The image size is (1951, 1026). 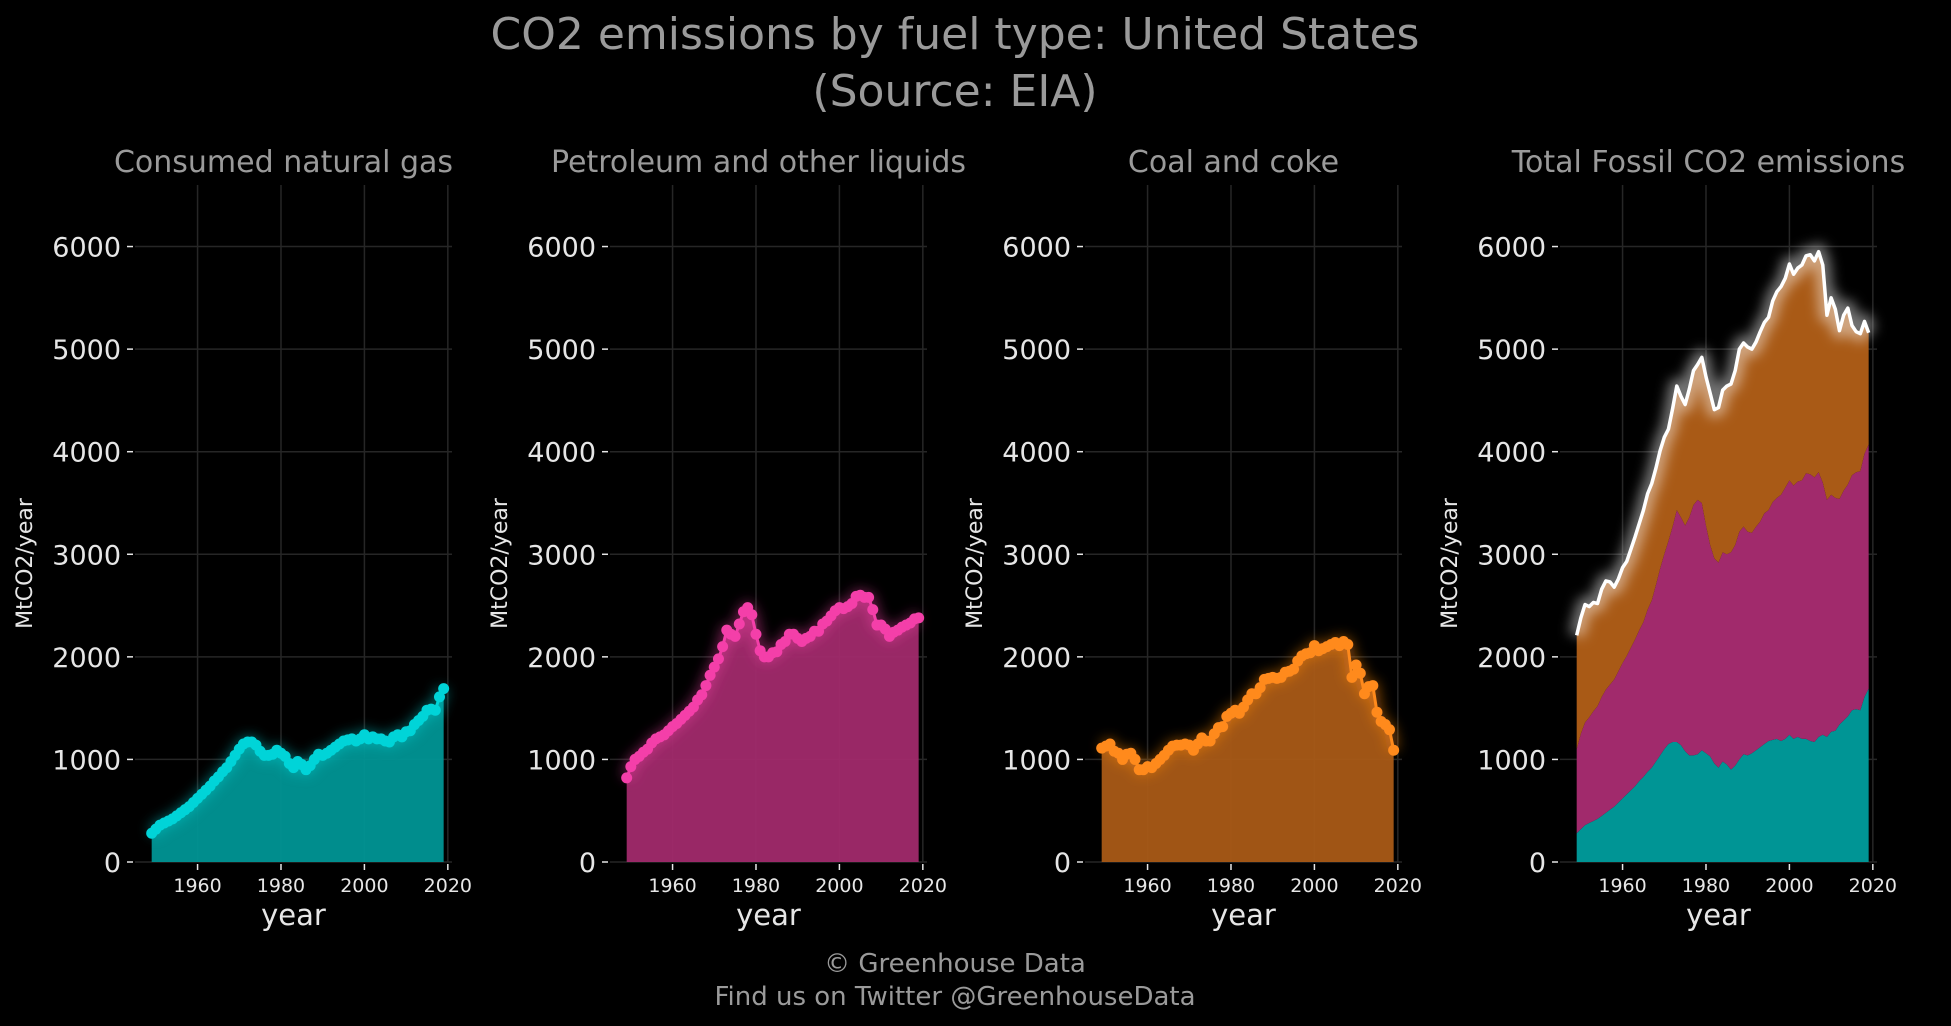 I want to click on panel-title: Consumed natural gas, so click(x=283, y=162).